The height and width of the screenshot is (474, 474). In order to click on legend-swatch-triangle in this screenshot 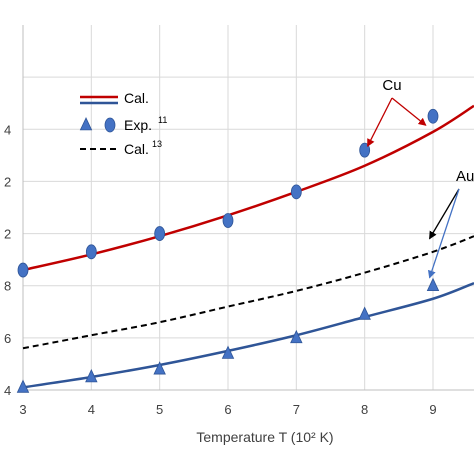, I will do `click(86, 124)`.